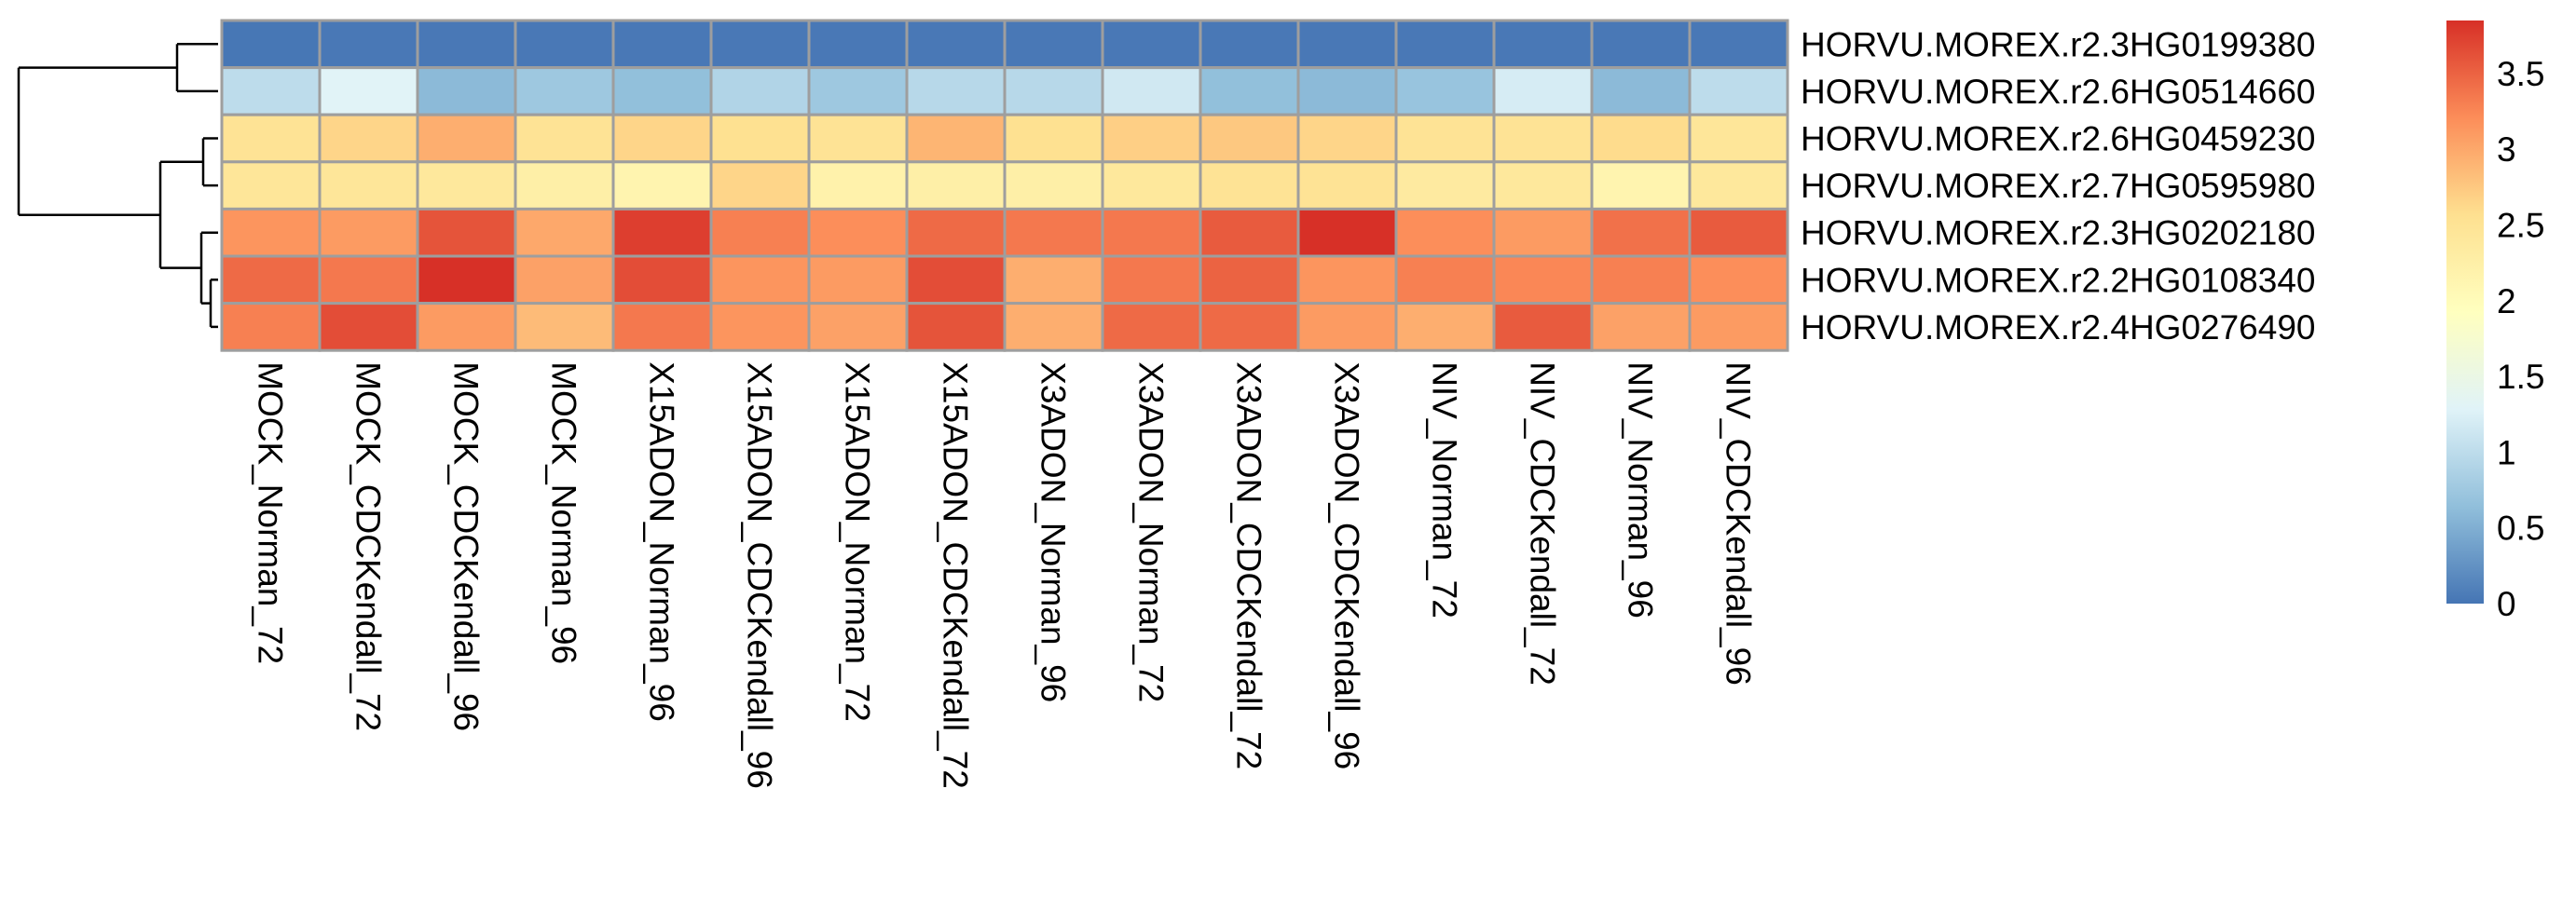 The image size is (2576, 911). What do you see at coordinates (662, 541) in the screenshot?
I see `column-label: X15ADON_Norman_96` at bounding box center [662, 541].